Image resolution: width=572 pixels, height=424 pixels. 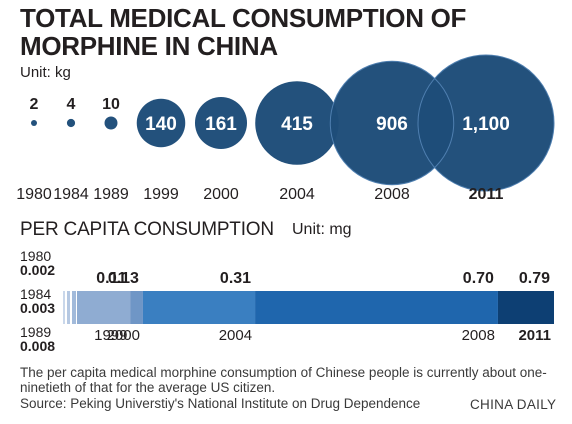 What do you see at coordinates (68, 307) in the screenshot?
I see `bar-segment-1984` at bounding box center [68, 307].